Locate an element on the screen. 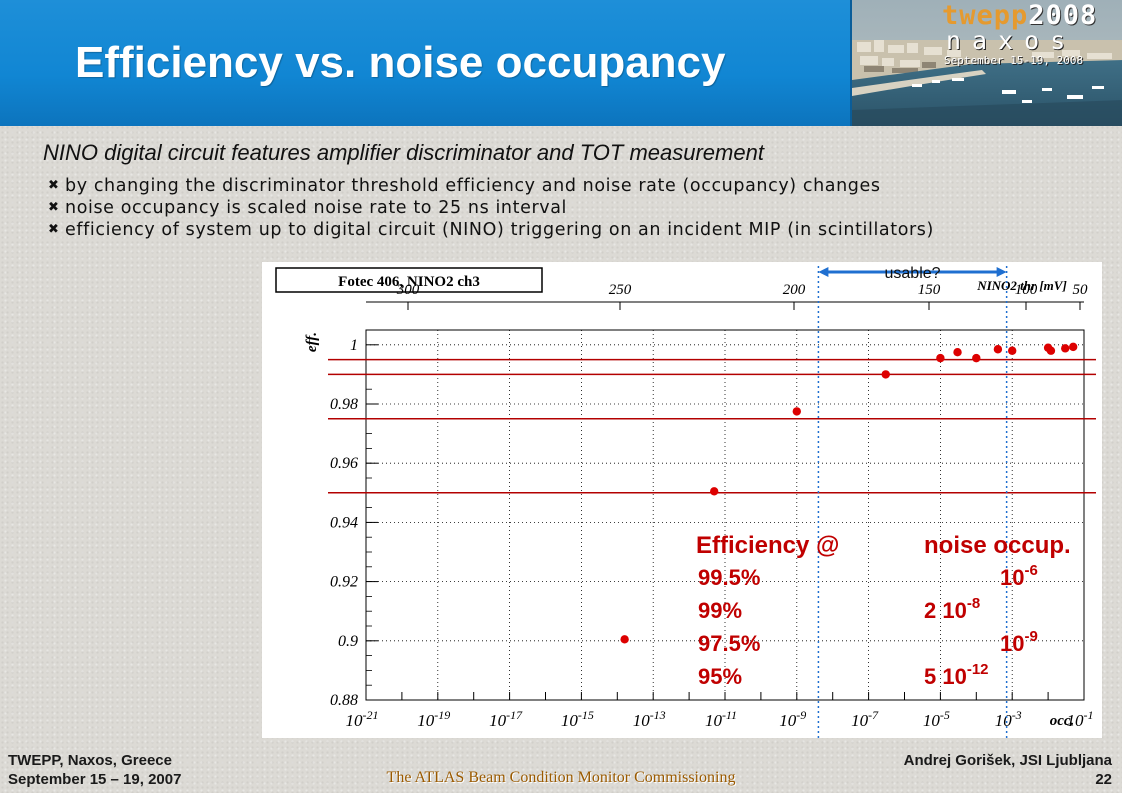 The image size is (1122, 793). x-tick-label: 10⁻¹⁵ is located at coordinates (577, 719).